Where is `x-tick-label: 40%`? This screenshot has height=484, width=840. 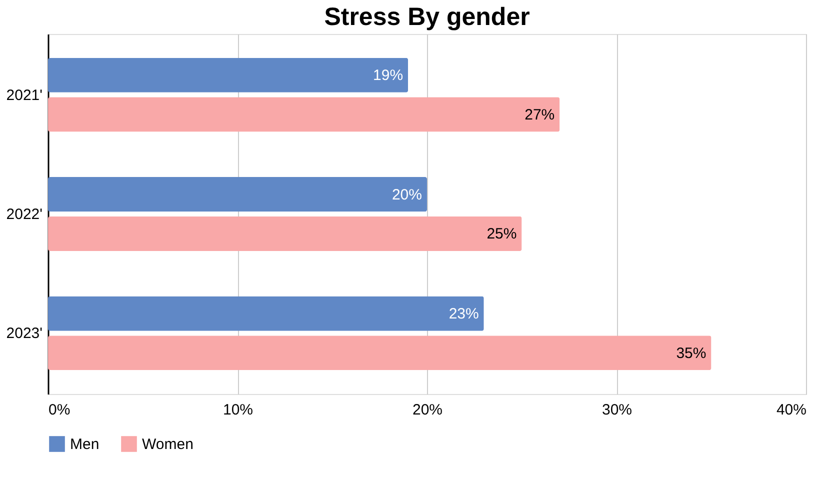 x-tick-label: 40% is located at coordinates (791, 410).